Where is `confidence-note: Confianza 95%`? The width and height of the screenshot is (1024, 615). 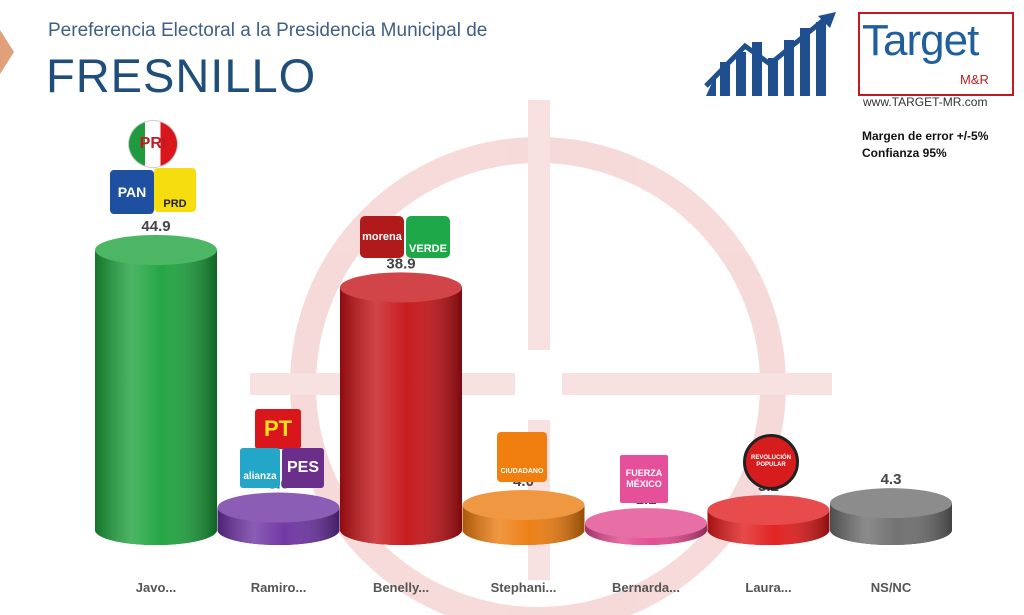 confidence-note: Confianza 95% is located at coordinates (904, 153).